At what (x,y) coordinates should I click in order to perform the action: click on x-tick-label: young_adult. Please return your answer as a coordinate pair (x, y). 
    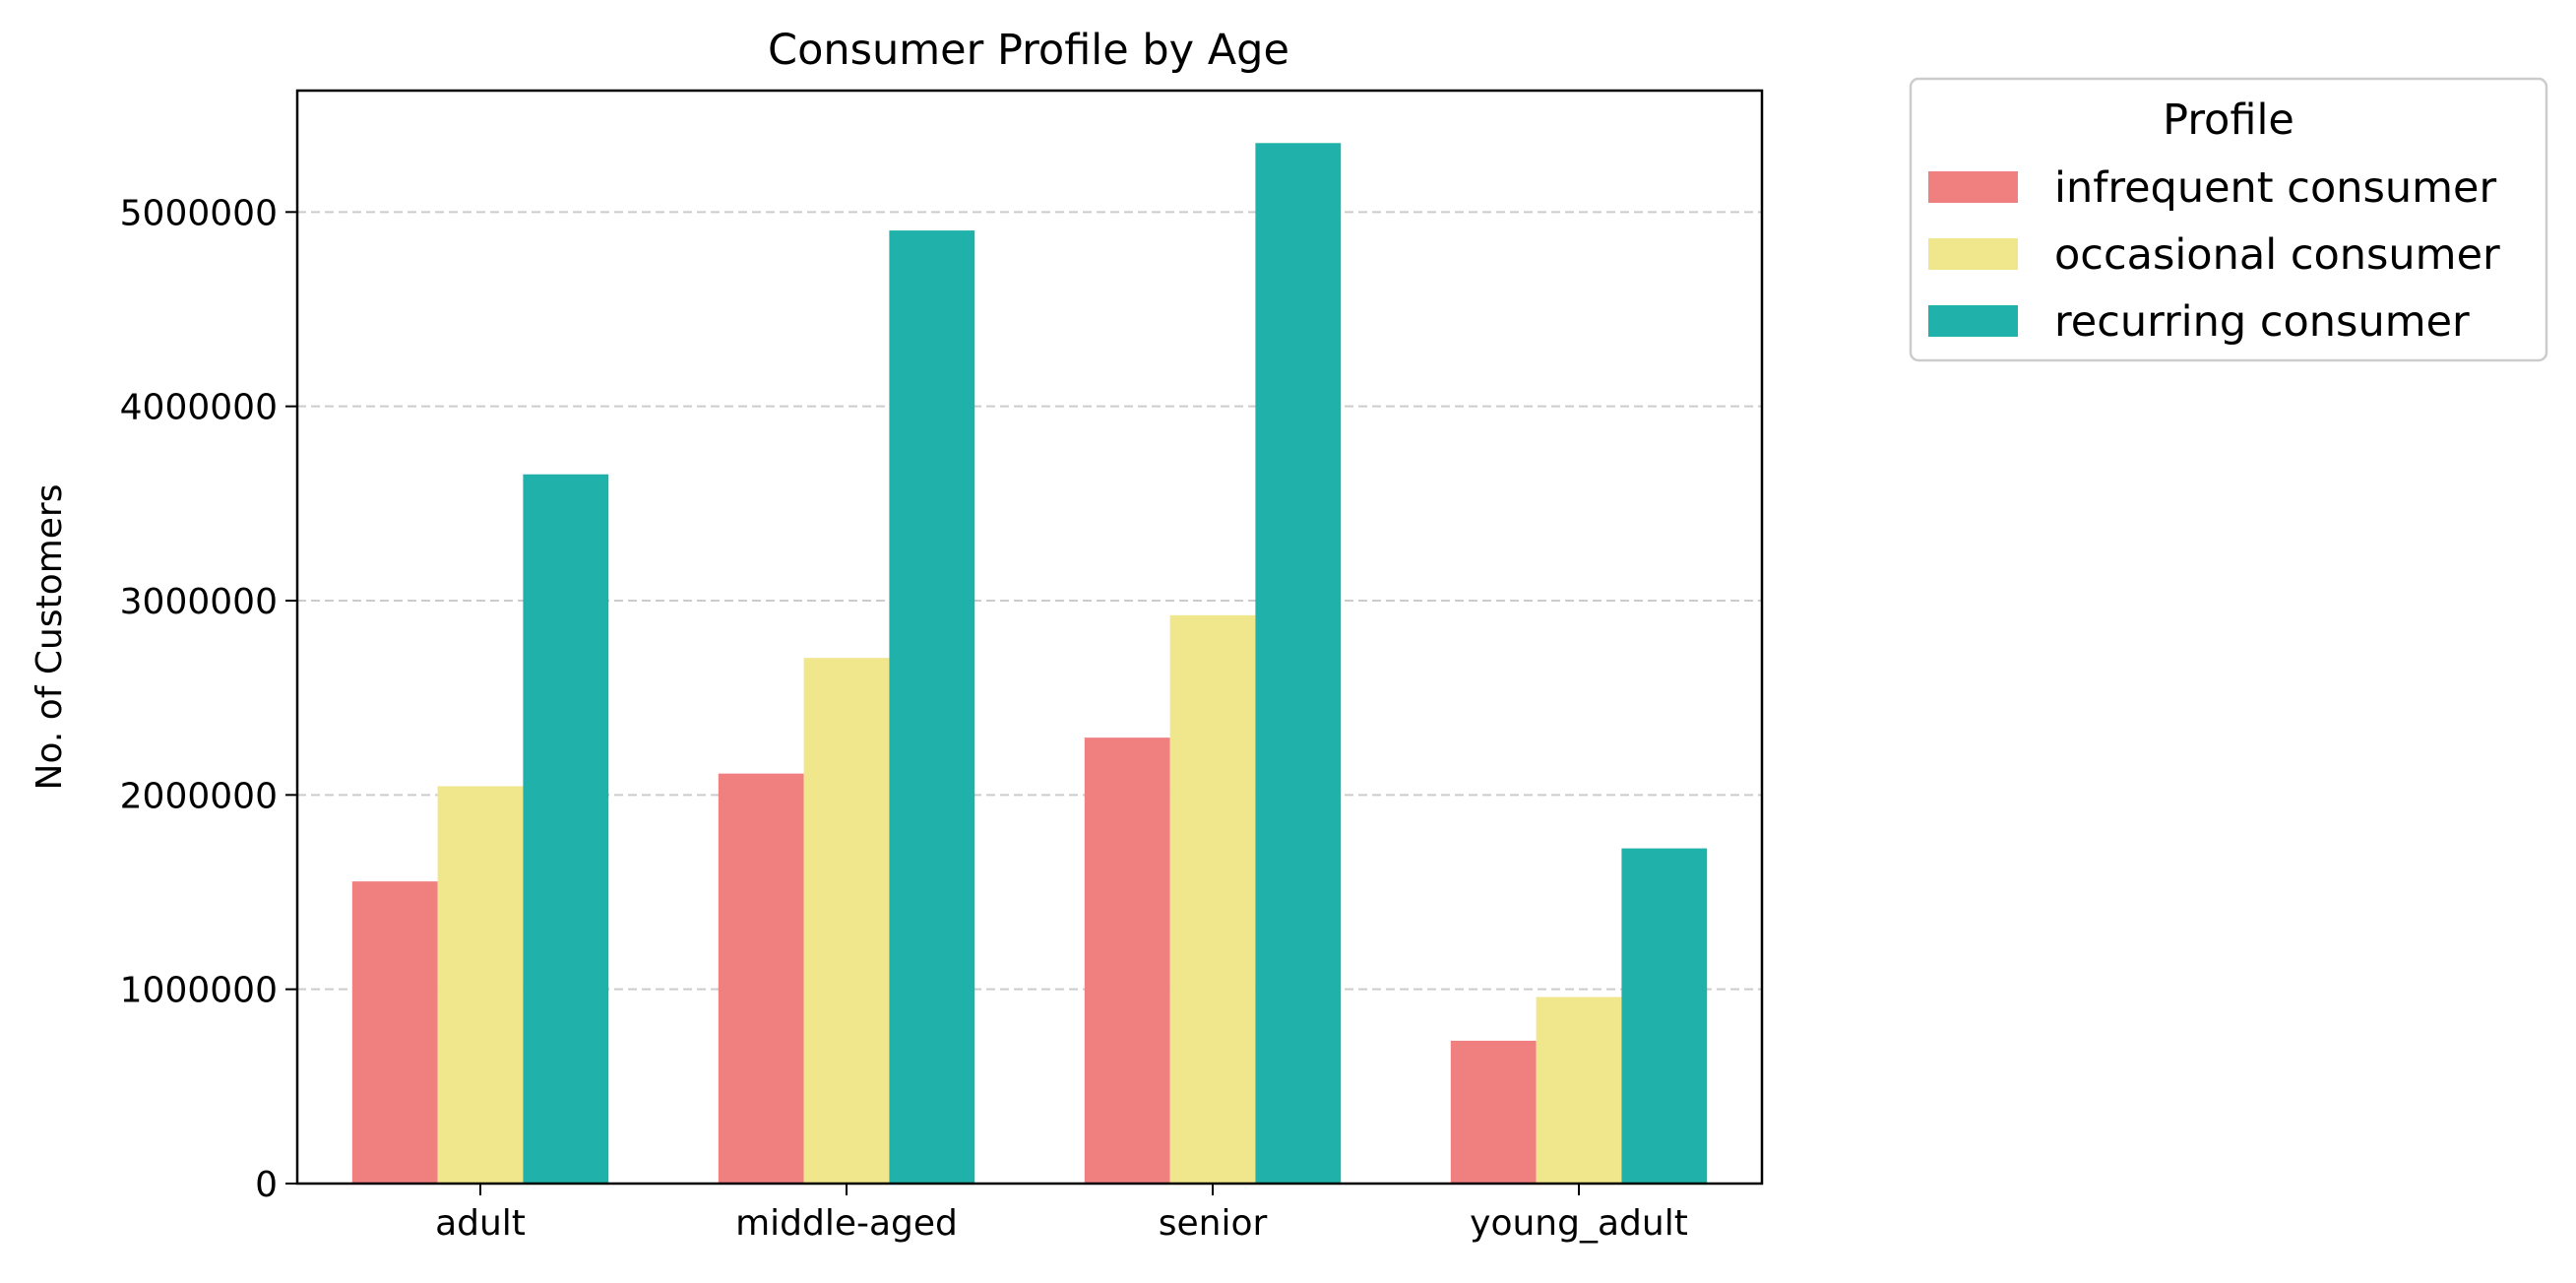
    Looking at the image, I should click on (1579, 1223).